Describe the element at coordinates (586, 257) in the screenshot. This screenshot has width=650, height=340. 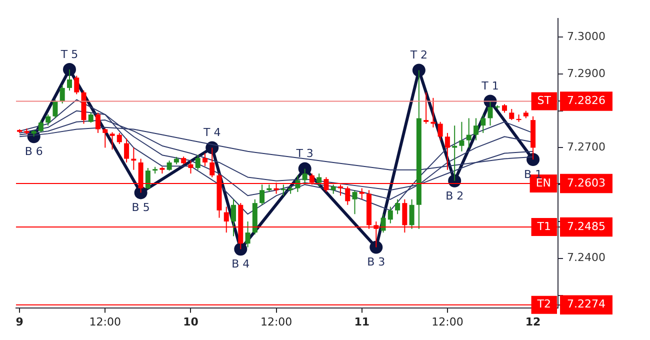
I see `y-tick-label: 7.2400` at that location.